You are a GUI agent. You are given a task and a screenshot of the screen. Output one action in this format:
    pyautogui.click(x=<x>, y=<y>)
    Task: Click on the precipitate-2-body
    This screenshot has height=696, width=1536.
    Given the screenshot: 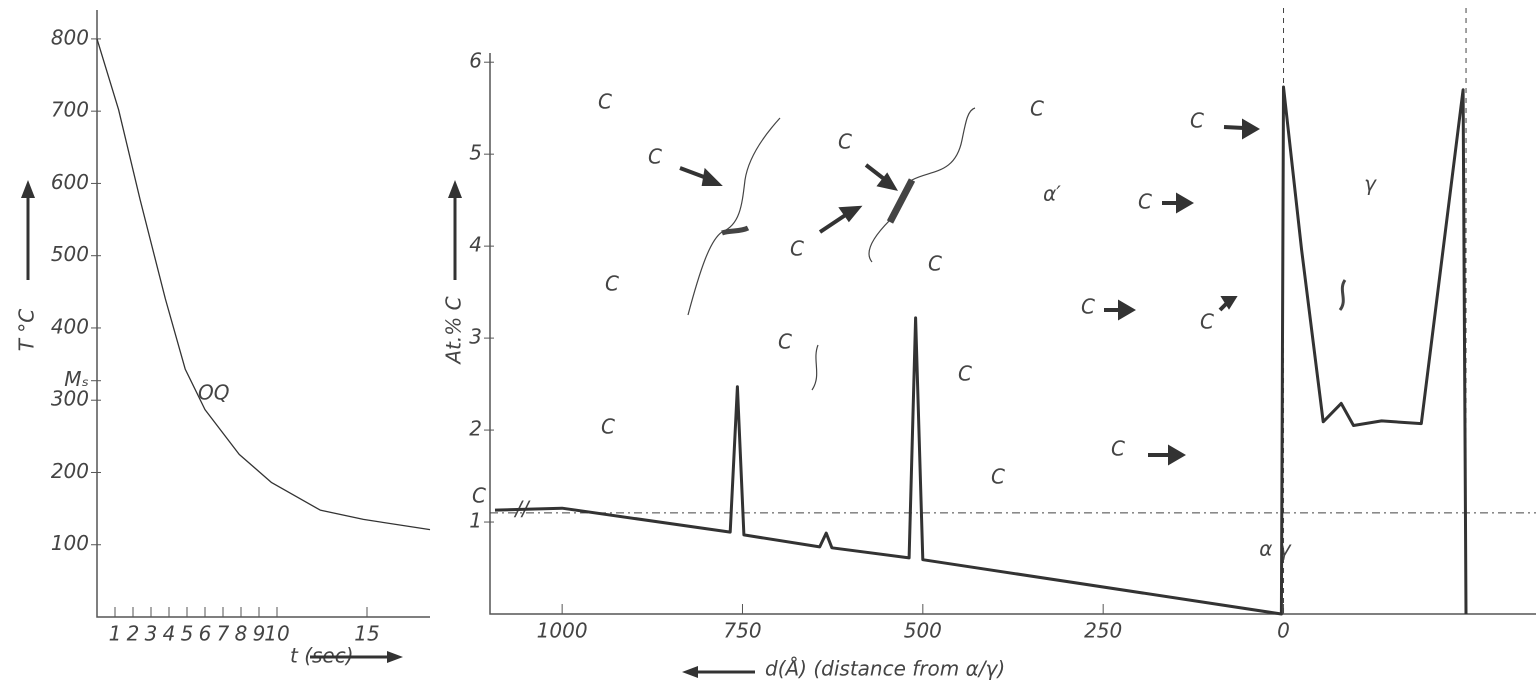 What is the action you would take?
    pyautogui.click(x=901, y=201)
    